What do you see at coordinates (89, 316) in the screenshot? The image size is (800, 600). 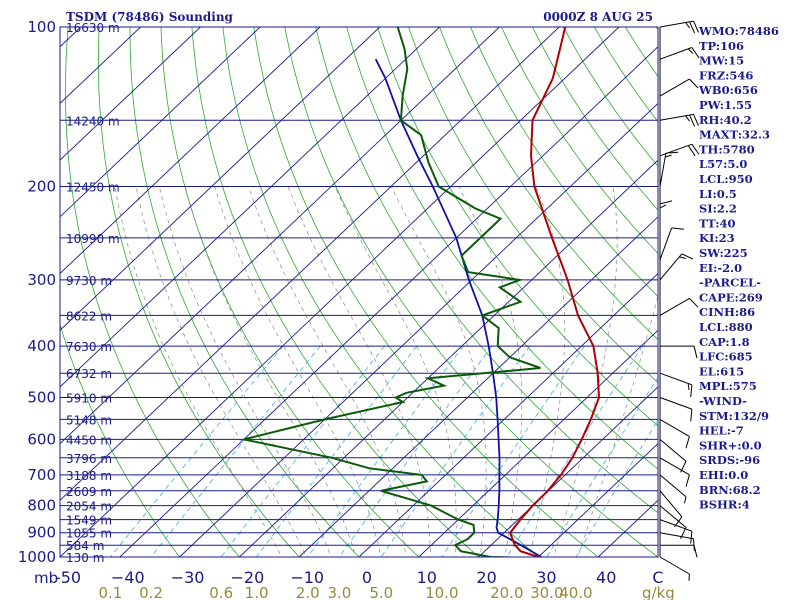 I see `height-label: 8622 m` at bounding box center [89, 316].